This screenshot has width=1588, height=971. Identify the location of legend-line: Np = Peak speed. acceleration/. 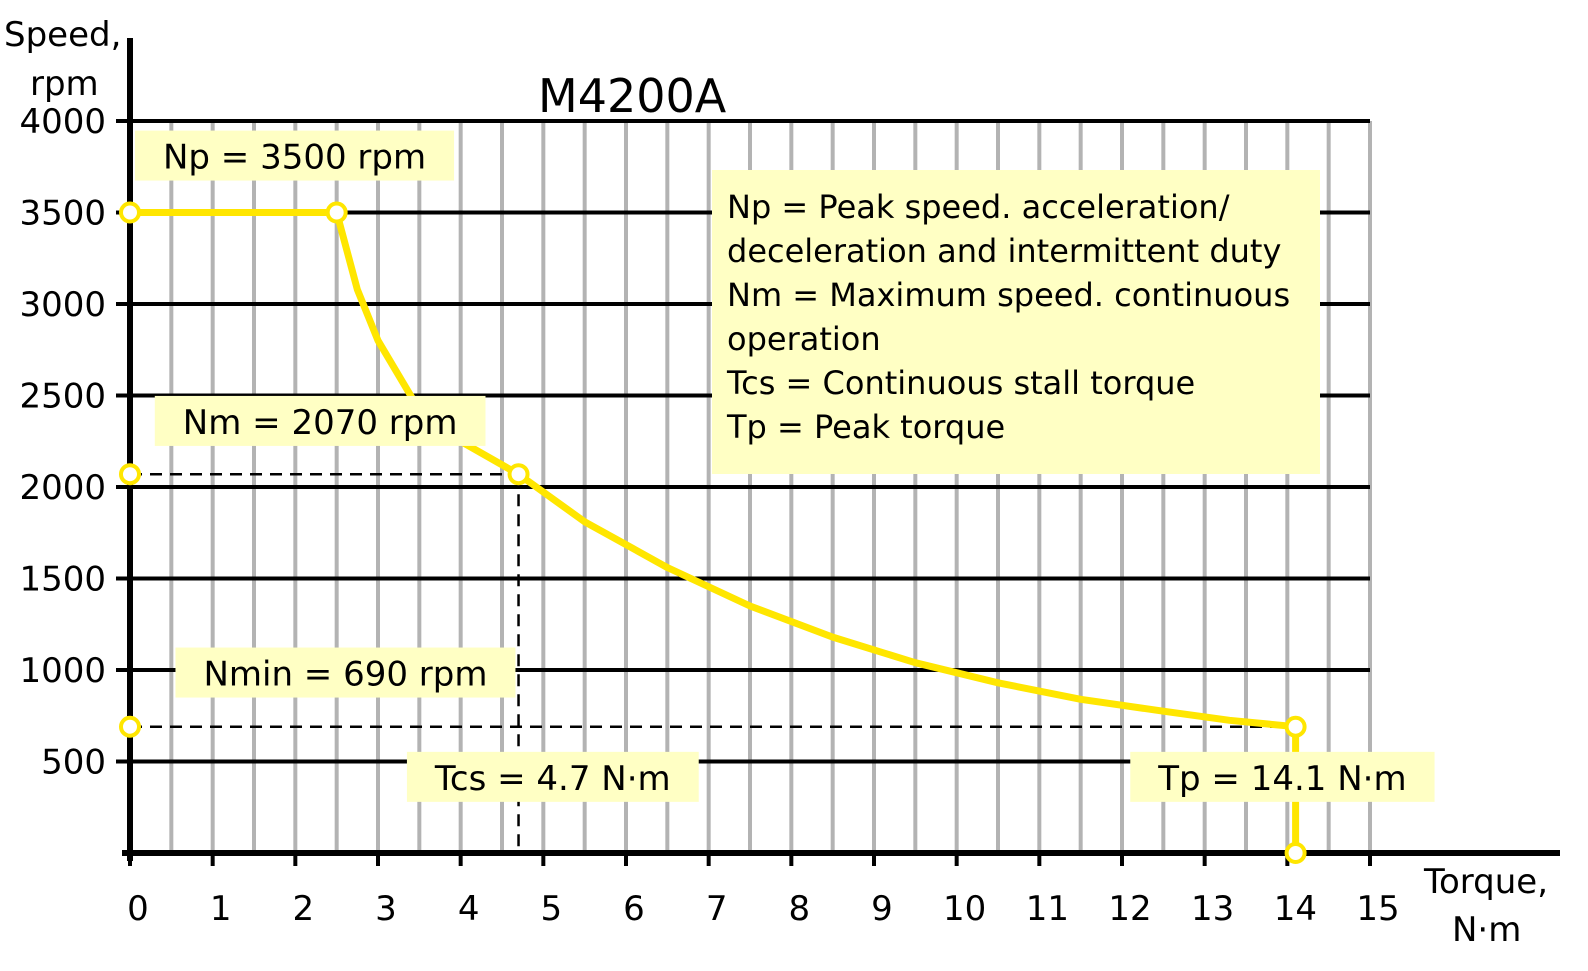
(978, 207).